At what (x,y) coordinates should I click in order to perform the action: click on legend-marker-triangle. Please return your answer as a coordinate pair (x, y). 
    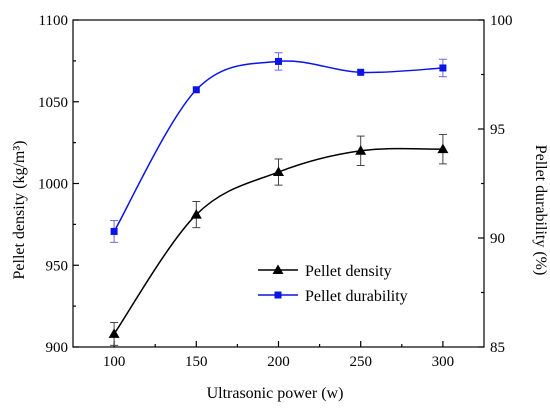
    Looking at the image, I should click on (278, 269).